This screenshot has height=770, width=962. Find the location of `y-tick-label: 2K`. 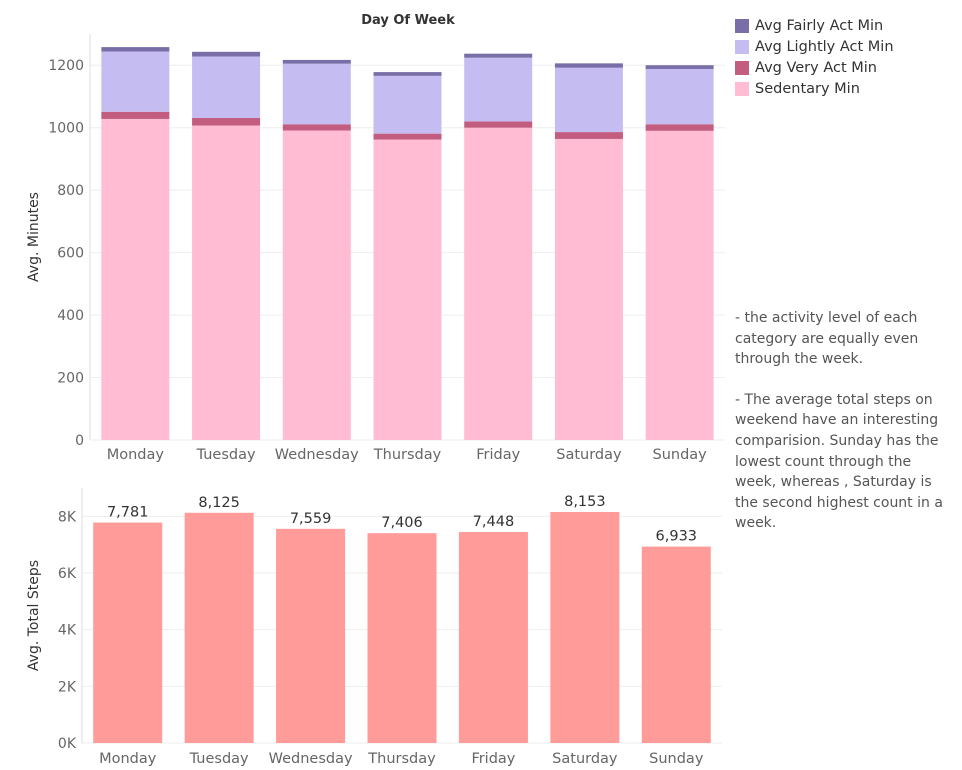

y-tick-label: 2K is located at coordinates (67, 687).